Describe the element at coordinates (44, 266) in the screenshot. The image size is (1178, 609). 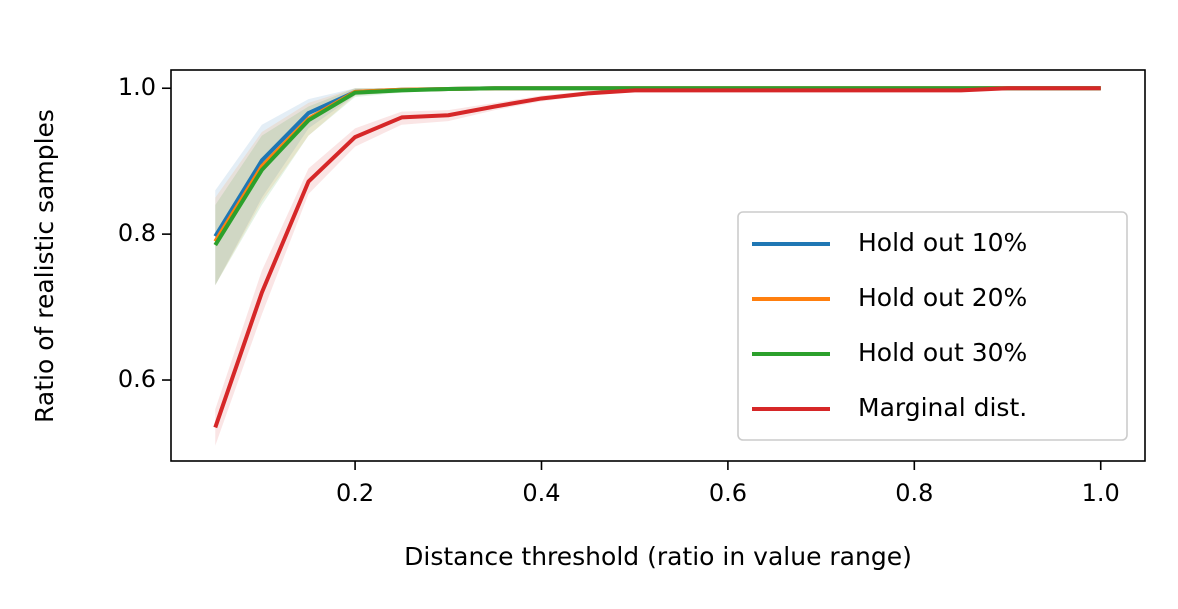
I see `y-axis-label: Ratio of realistic samples` at that location.